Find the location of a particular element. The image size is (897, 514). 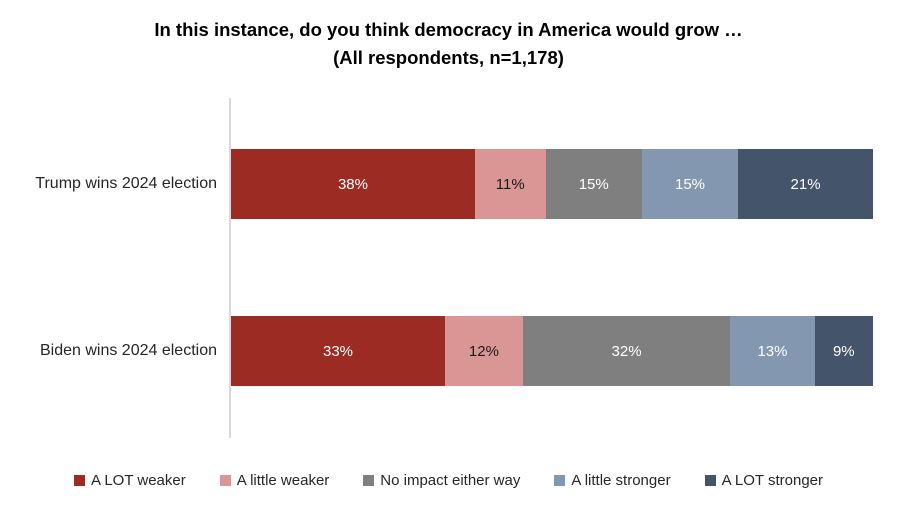

data-label: 21% is located at coordinates (805, 184).